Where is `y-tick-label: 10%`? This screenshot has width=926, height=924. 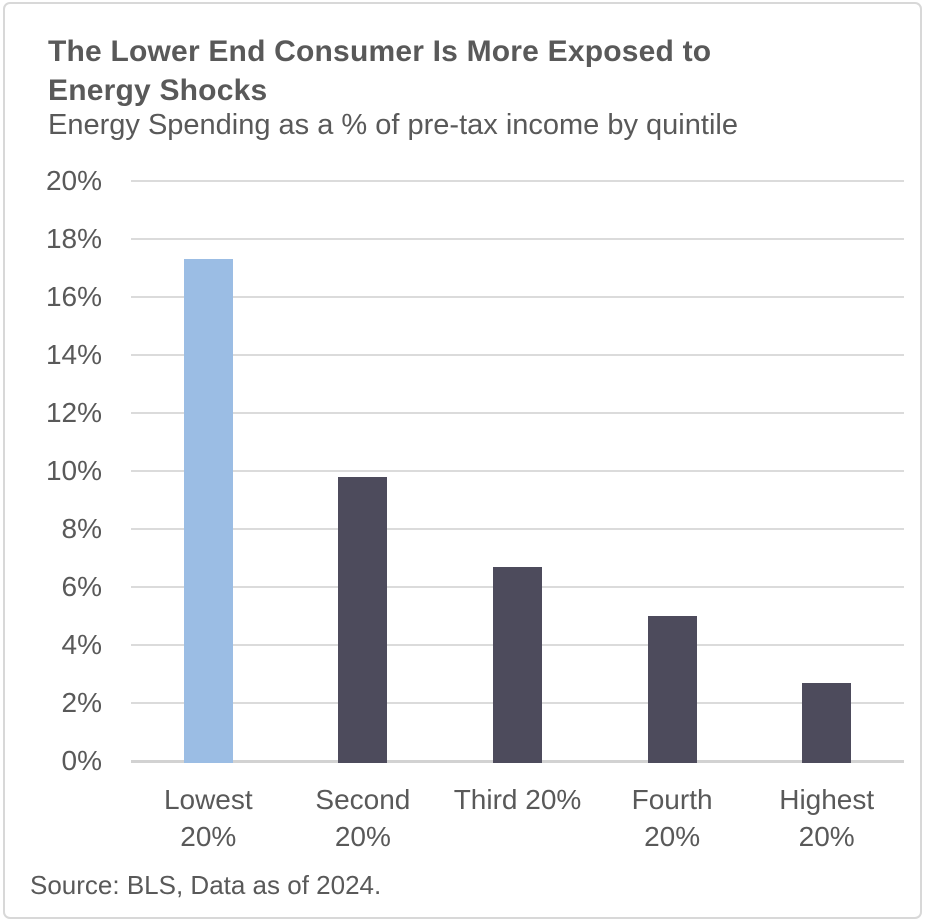
y-tick-label: 10% is located at coordinates (73, 470).